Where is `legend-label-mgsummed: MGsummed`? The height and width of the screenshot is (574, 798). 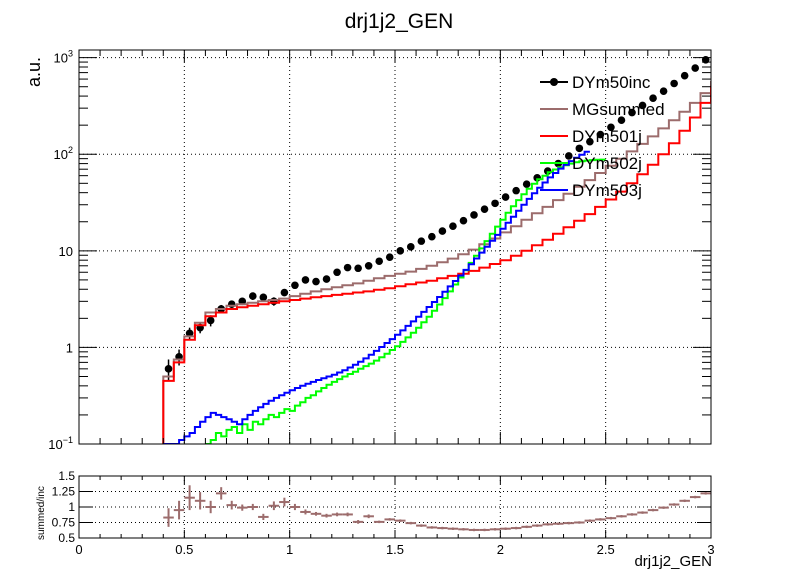
legend-label-mgsummed: MGsummed is located at coordinates (618, 109).